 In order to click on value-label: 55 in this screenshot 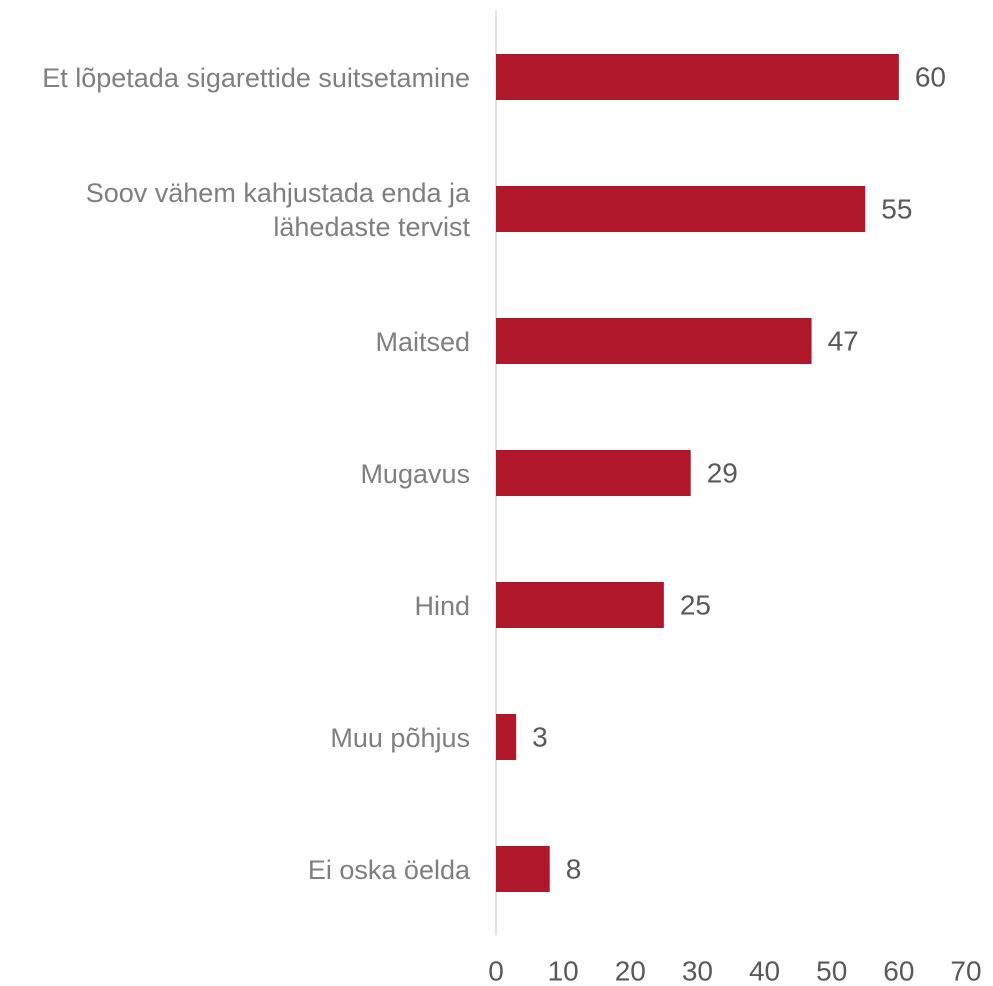, I will do `click(896, 208)`.